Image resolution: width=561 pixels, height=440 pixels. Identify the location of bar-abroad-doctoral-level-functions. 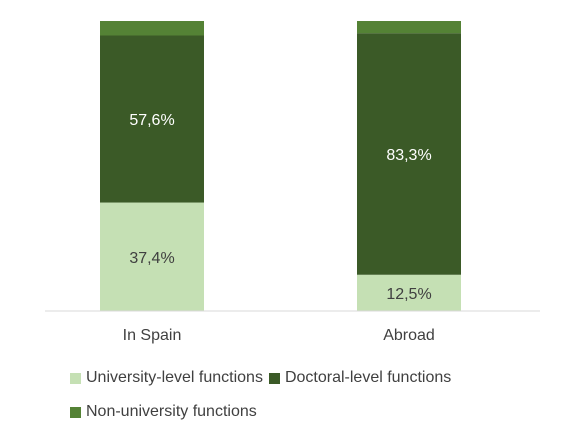
(409, 154).